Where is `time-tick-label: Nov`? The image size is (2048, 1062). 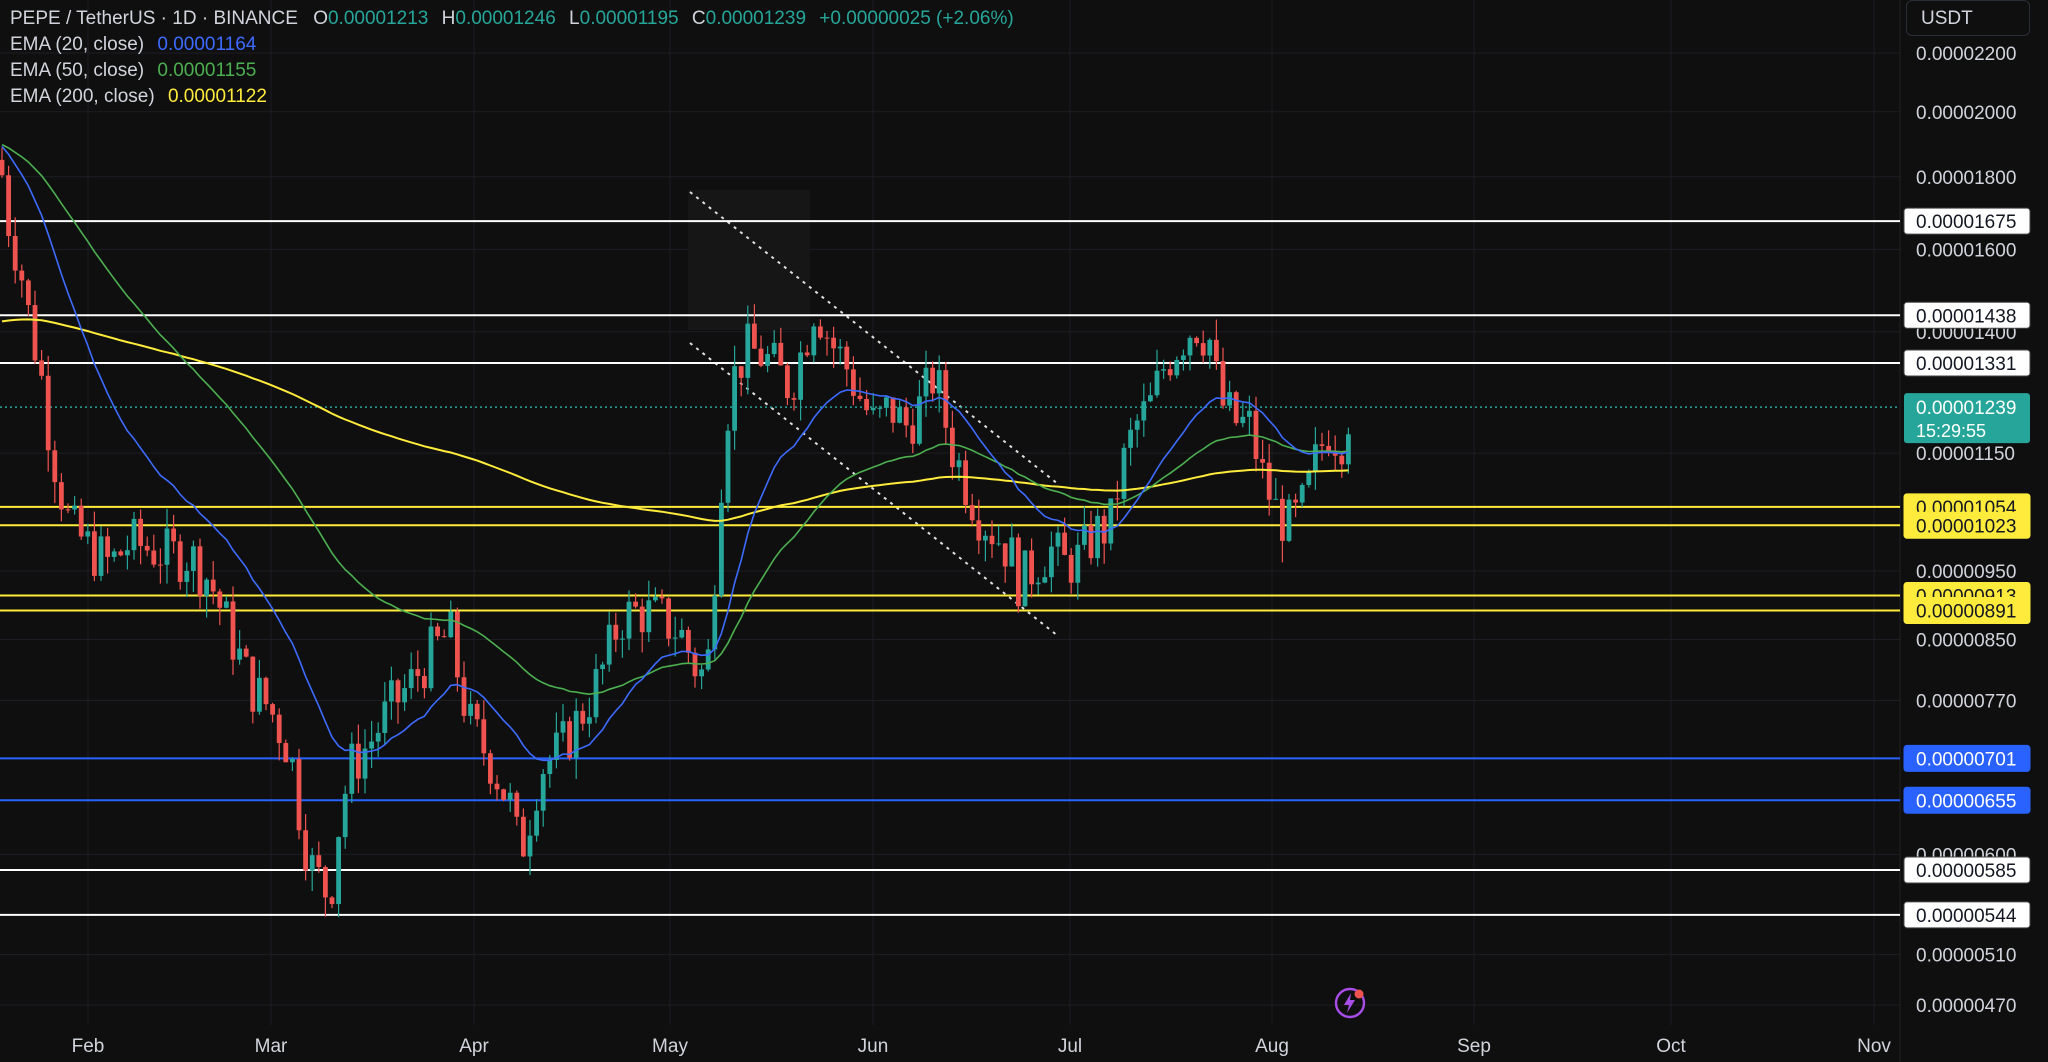 time-tick-label: Nov is located at coordinates (1874, 1046).